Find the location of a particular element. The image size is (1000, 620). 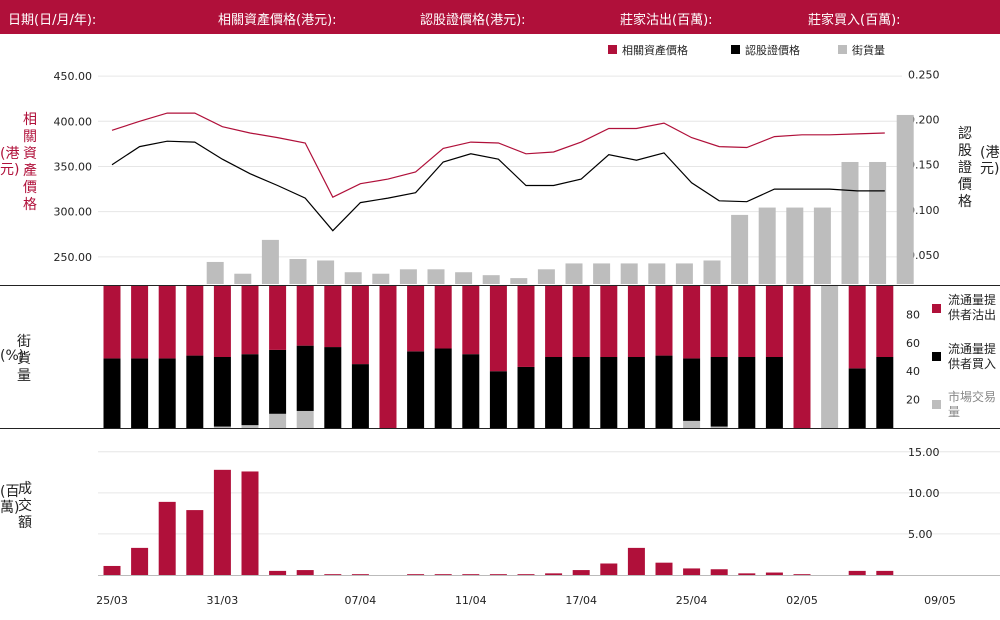

legend-swatch is located at coordinates (735, 49).